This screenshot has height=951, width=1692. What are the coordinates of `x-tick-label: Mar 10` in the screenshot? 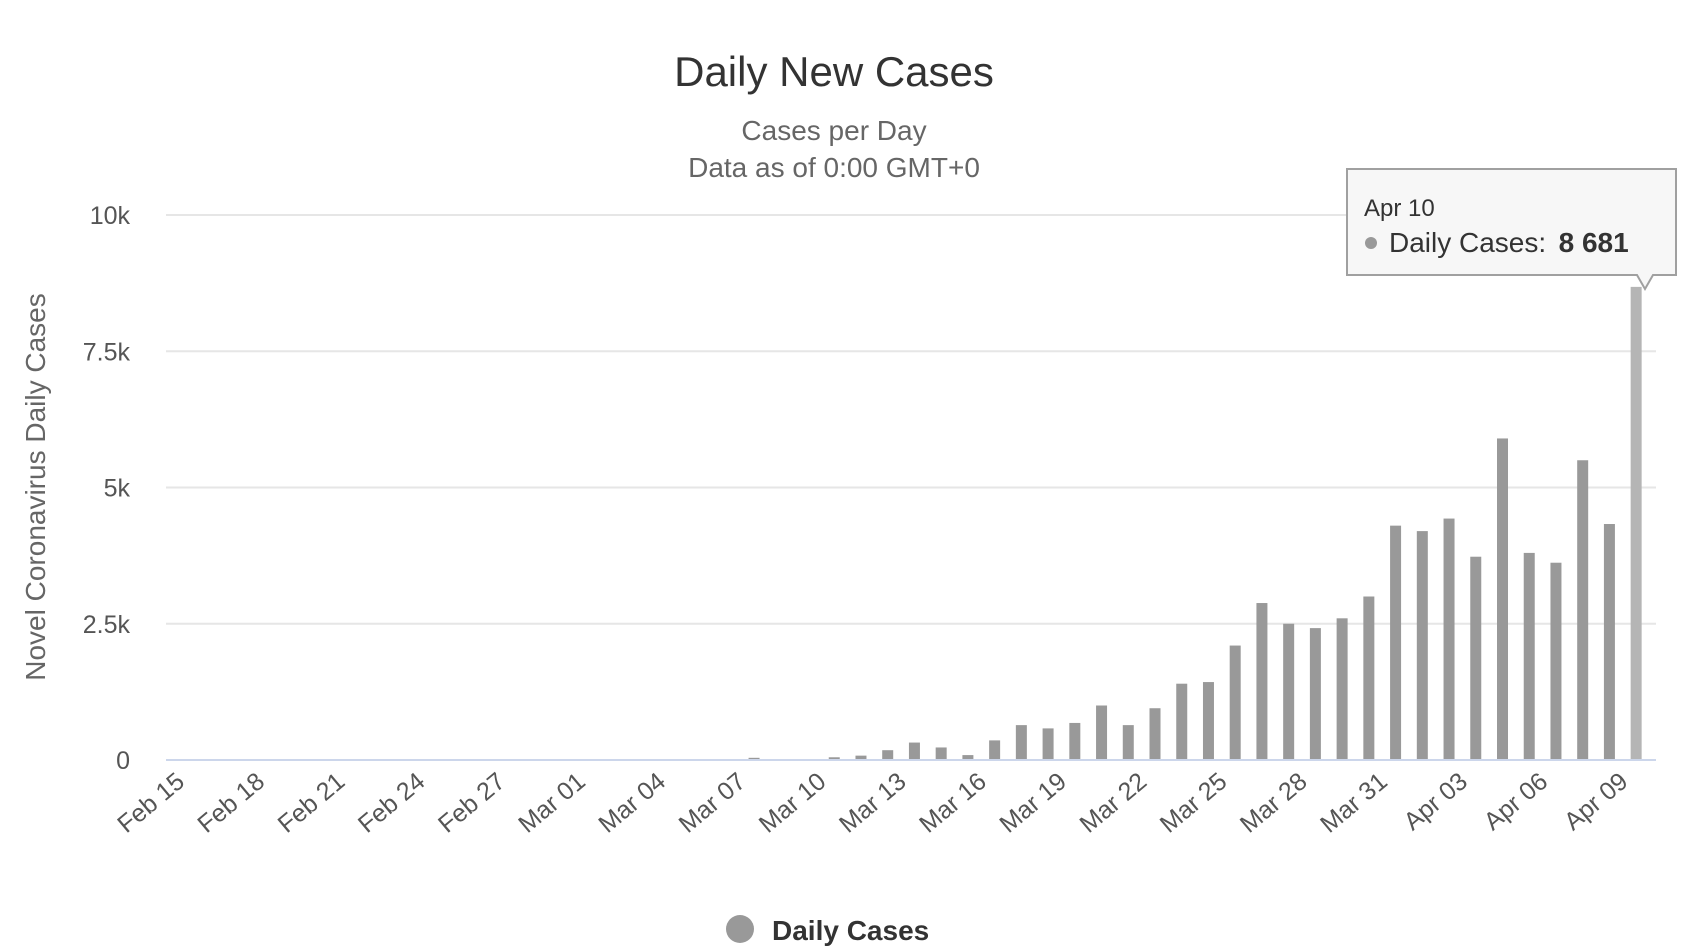 It's located at (793, 802).